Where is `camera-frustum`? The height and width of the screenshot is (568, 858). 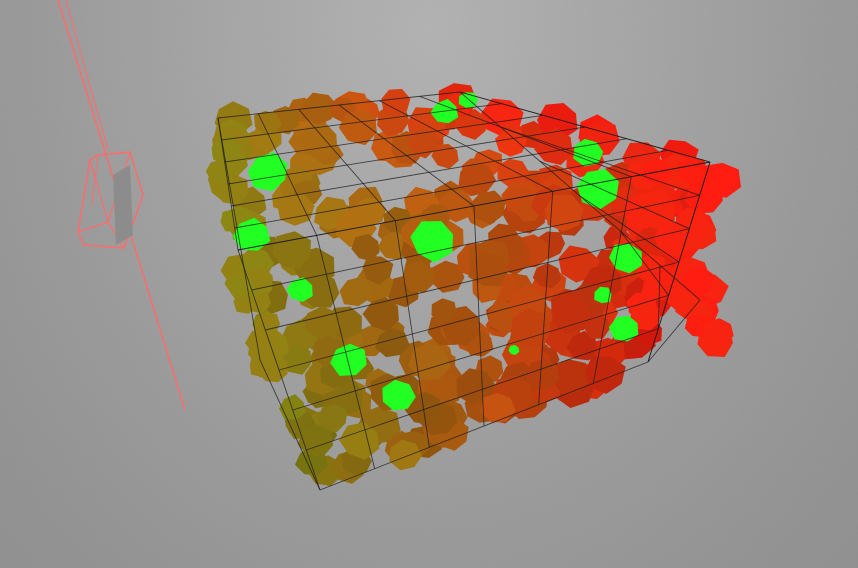
camera-frustum is located at coordinates (121, 205).